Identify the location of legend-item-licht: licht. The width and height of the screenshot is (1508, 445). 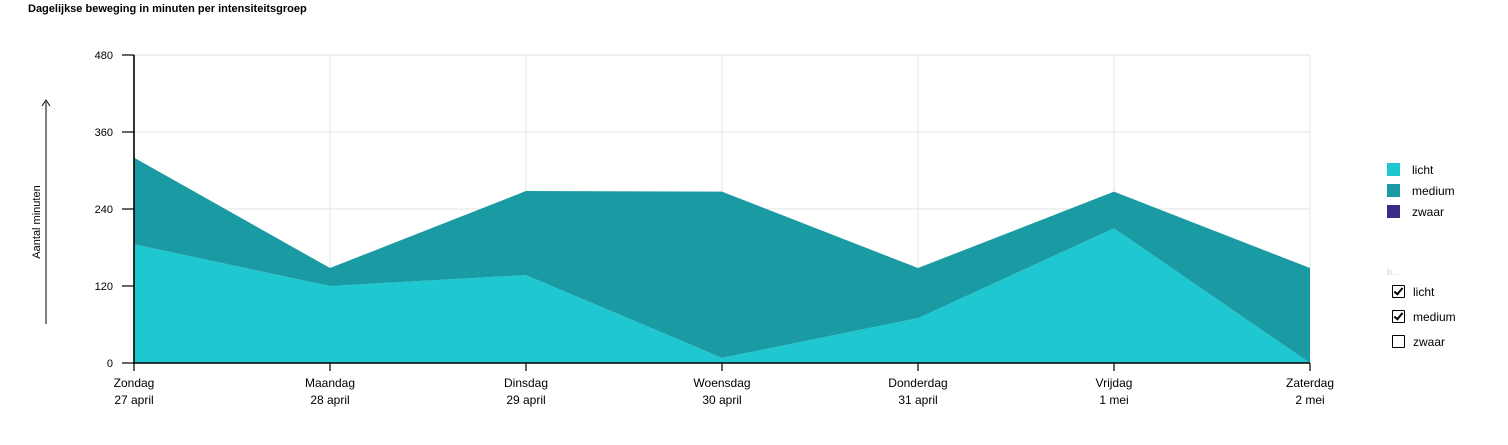
(1421, 169).